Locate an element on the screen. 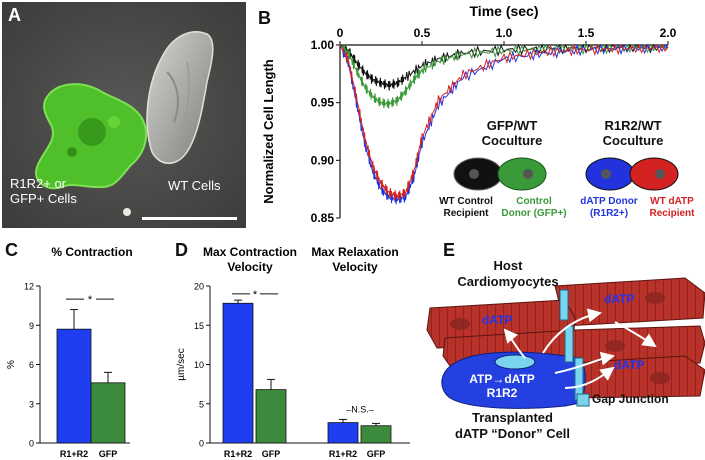 The image size is (705, 460). donor-nucleus is located at coordinates (515, 362).